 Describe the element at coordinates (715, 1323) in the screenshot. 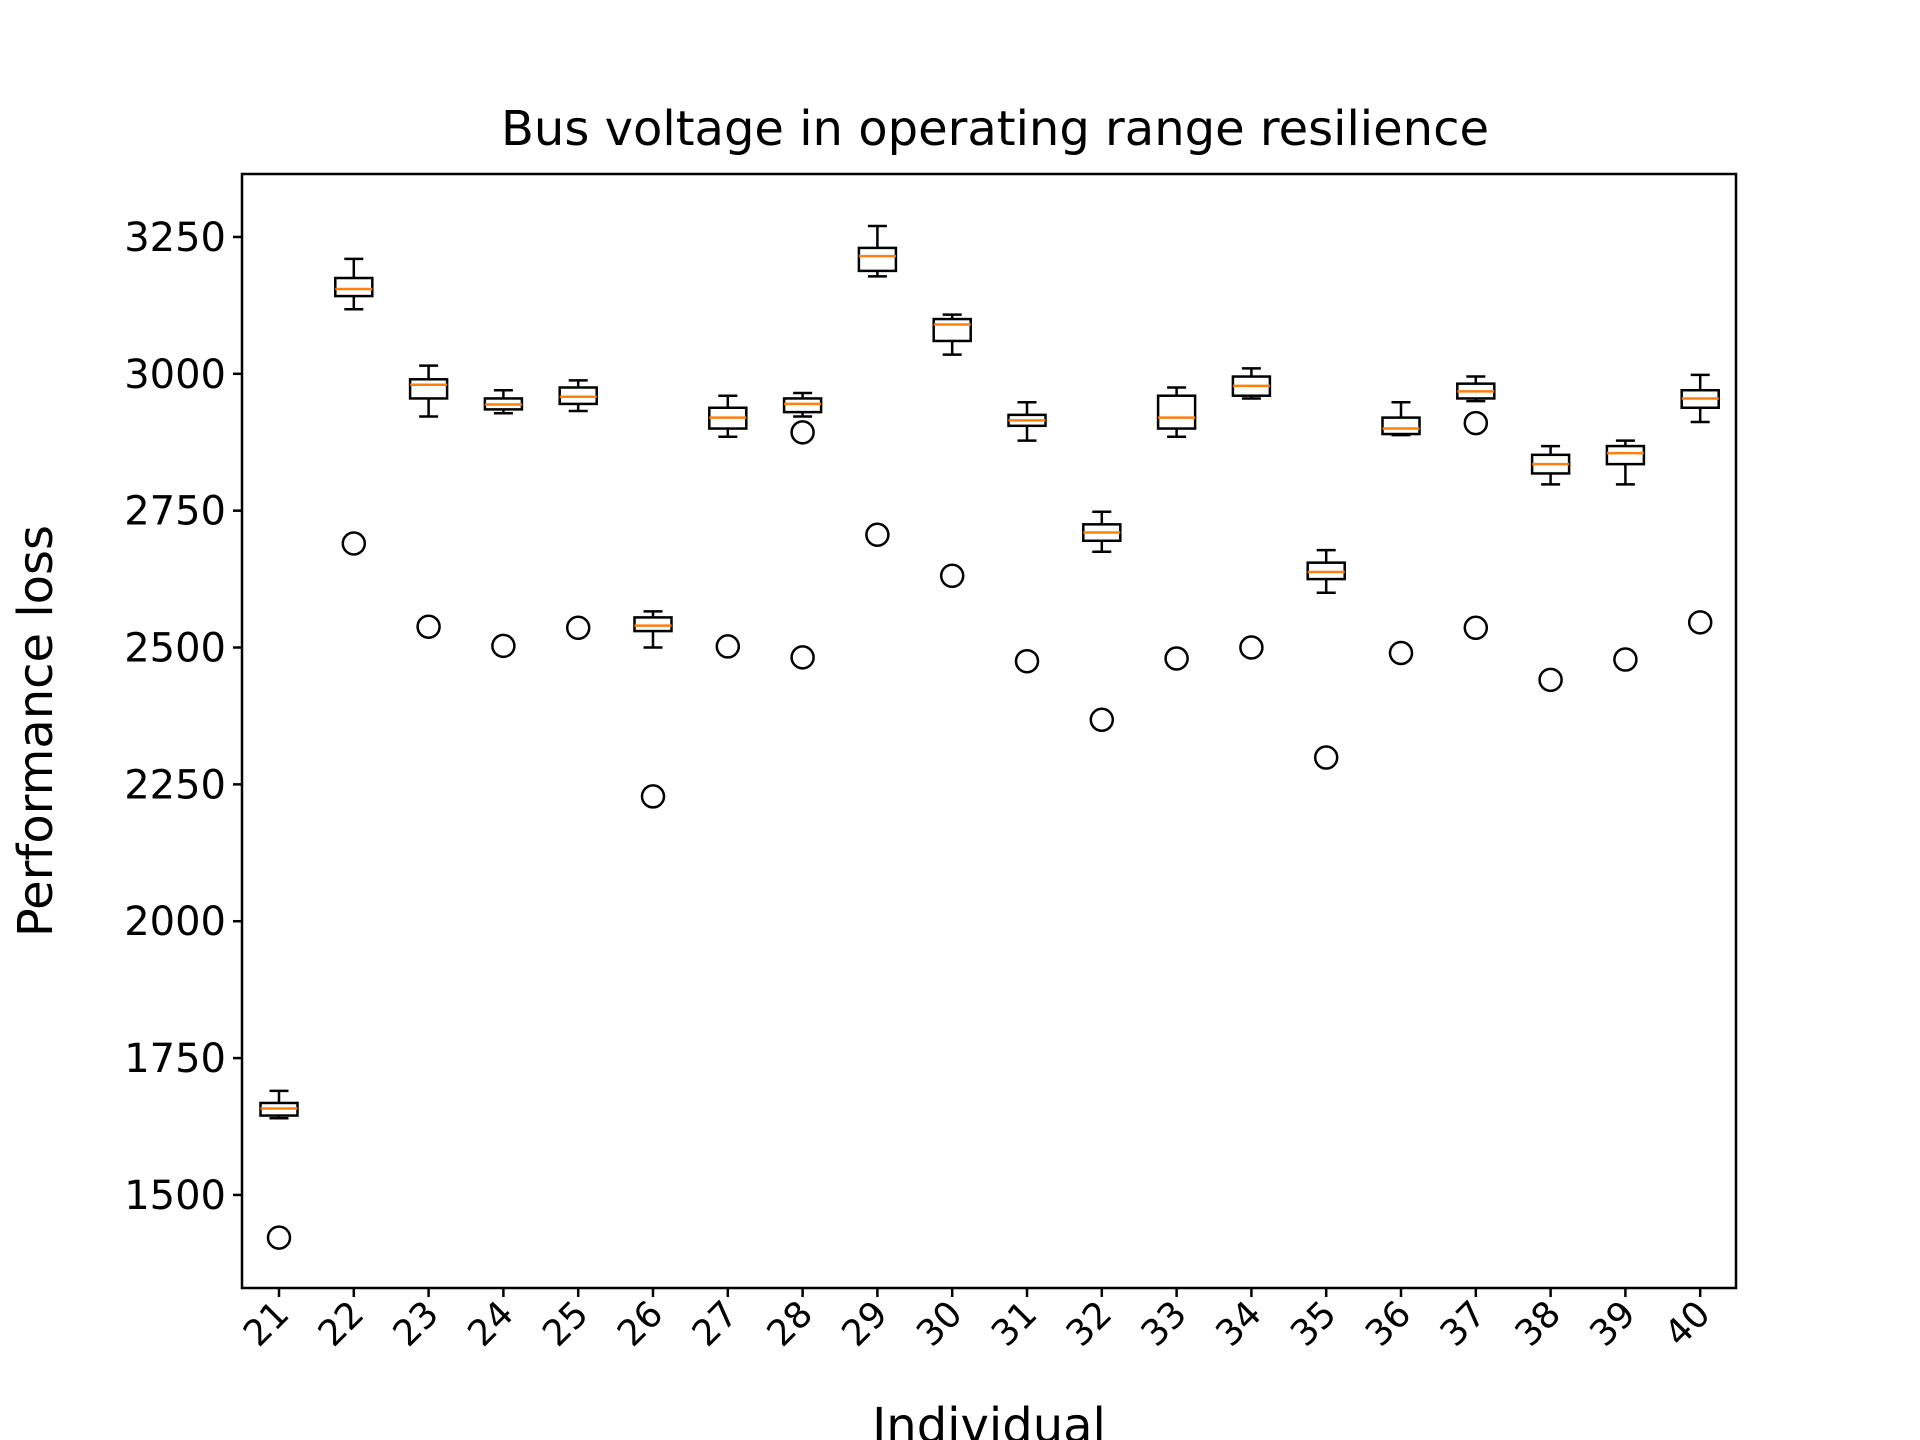

I see `x-tick-label: 27` at that location.